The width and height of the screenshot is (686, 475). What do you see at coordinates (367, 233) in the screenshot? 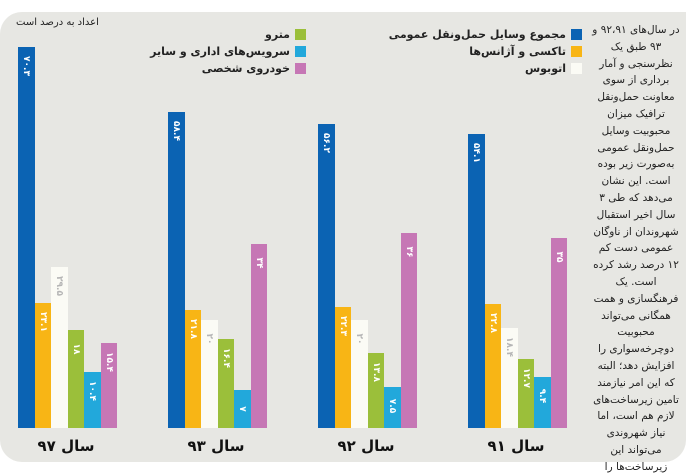
I see `bar-group: ۵۶.۲ ۲۲.۳ ۲۰ ۱۳.۸ ۷.۵ ۳۶` at bounding box center [367, 233].